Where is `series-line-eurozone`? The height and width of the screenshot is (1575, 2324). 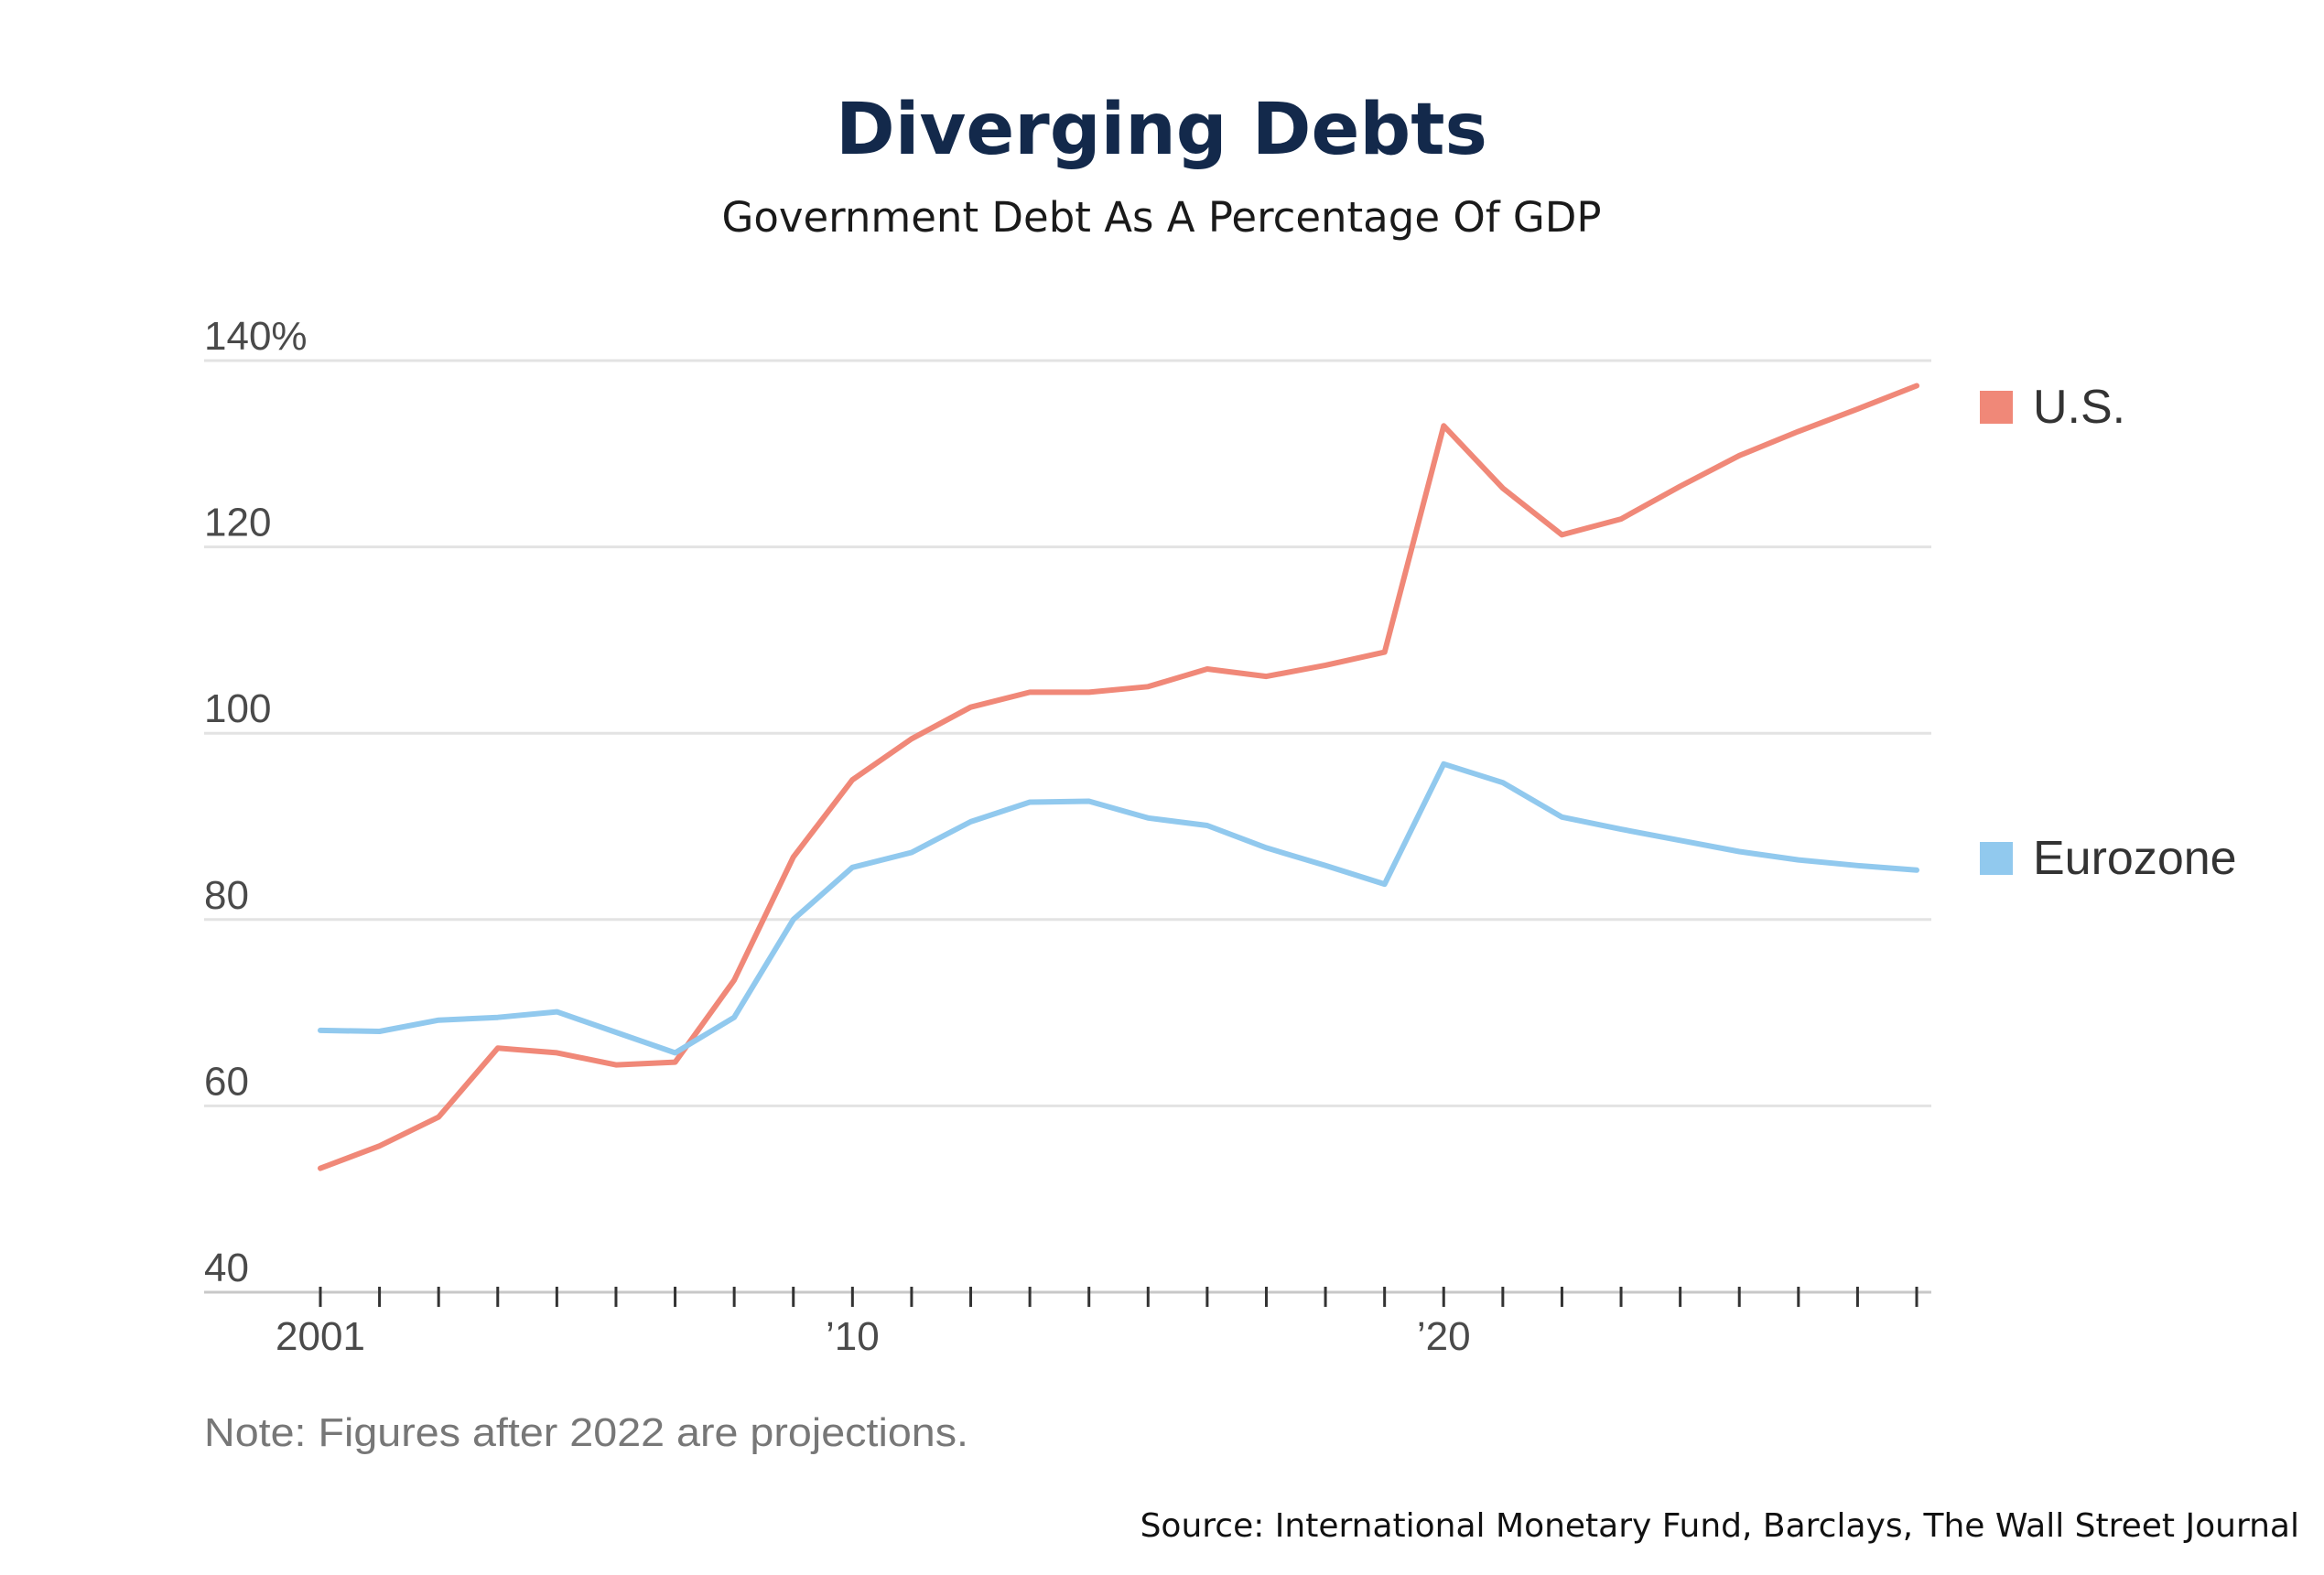
series-line-eurozone is located at coordinates (1118, 908).